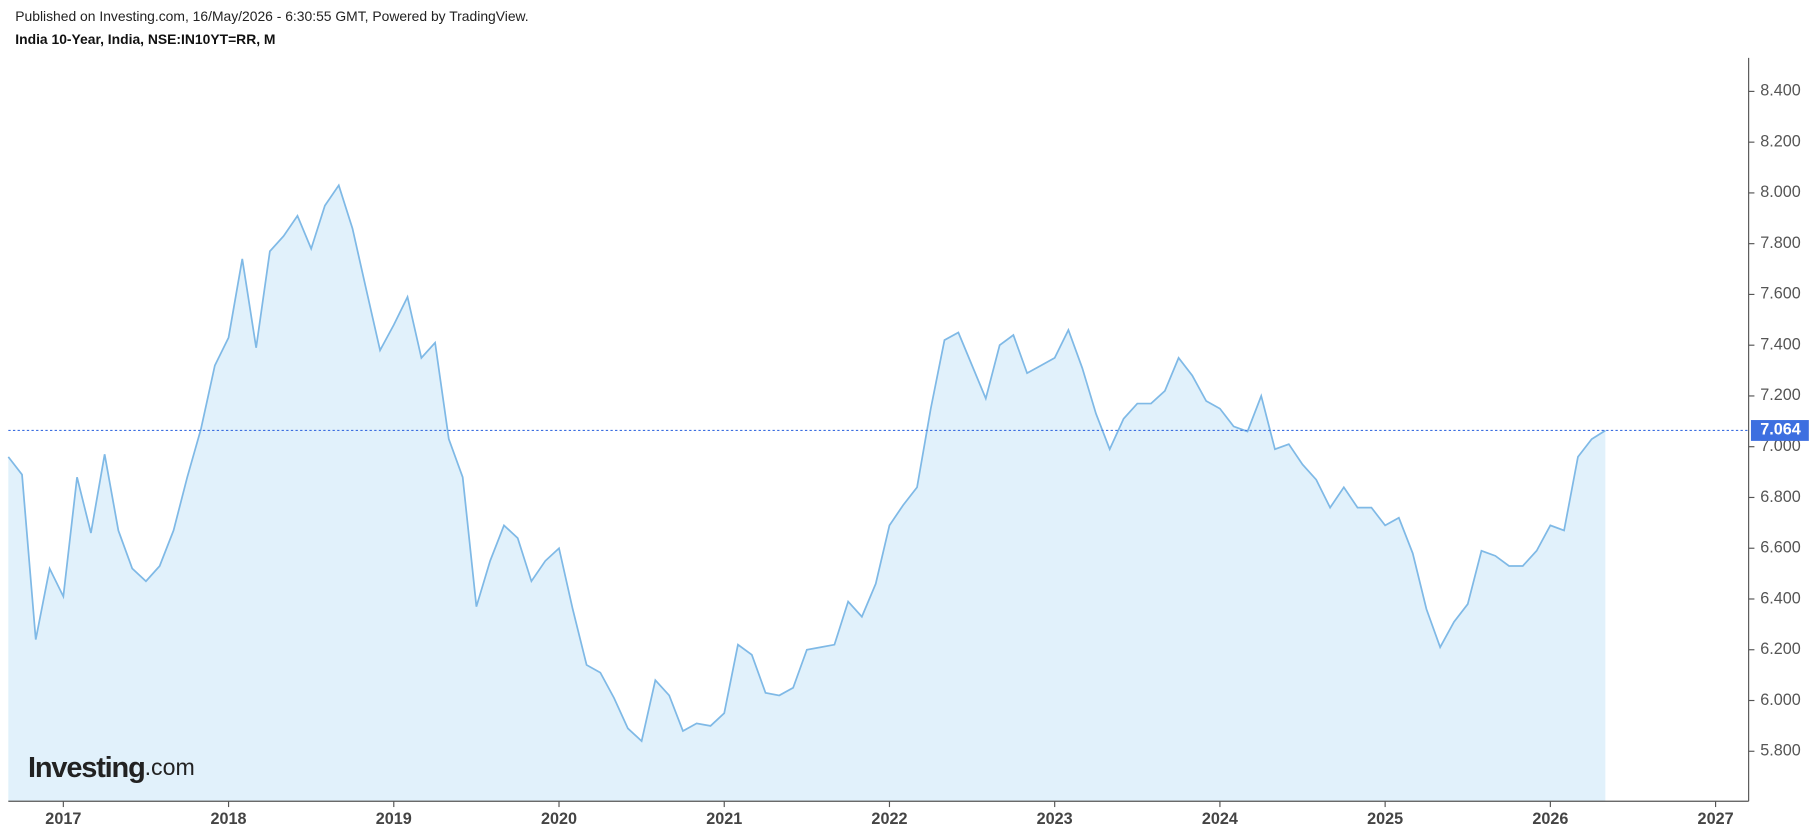 Image resolution: width=1816 pixels, height=836 pixels. Describe the element at coordinates (559, 819) in the screenshot. I see `x-tick-label: 2020` at that location.